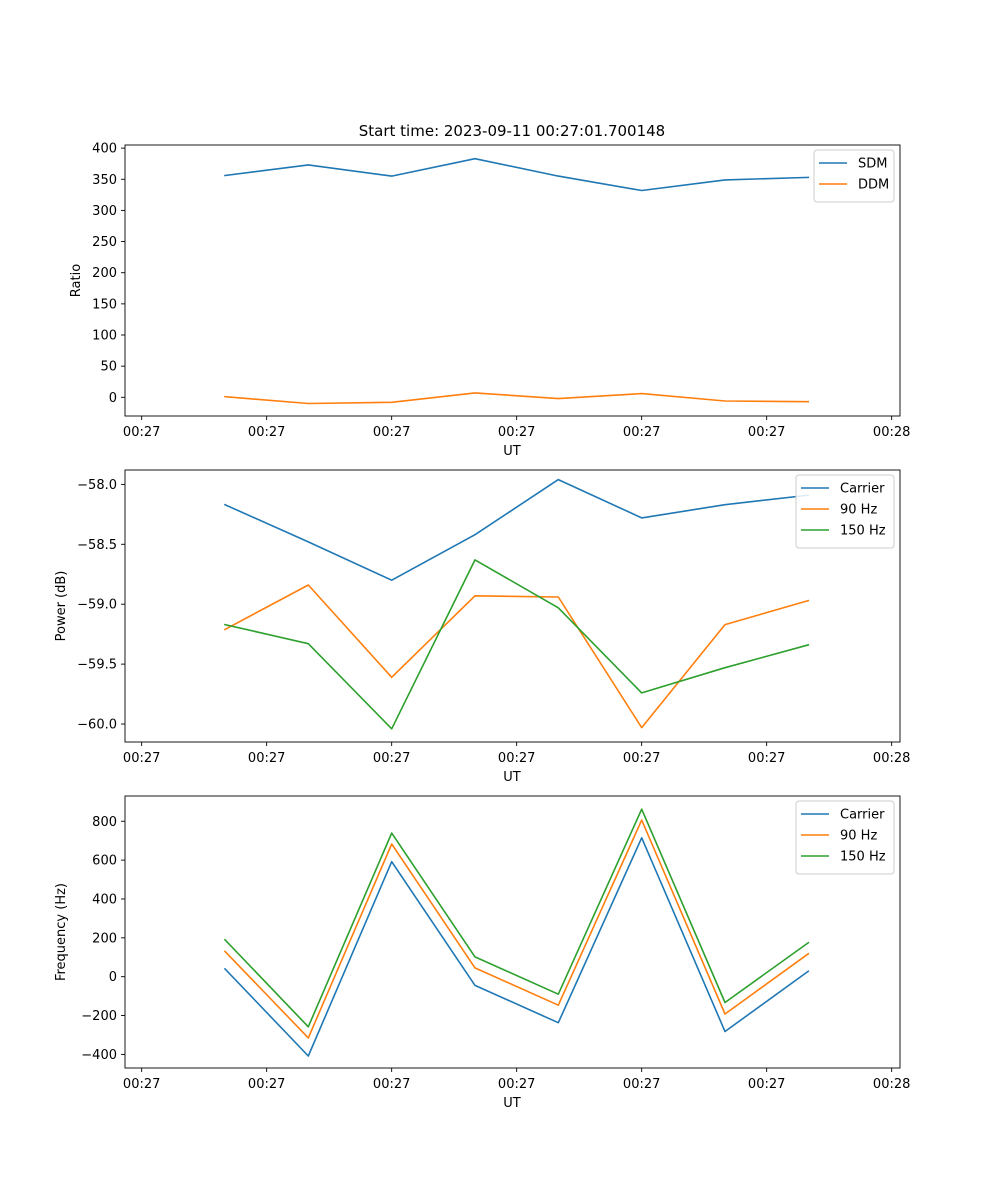 The height and width of the screenshot is (1200, 1000). What do you see at coordinates (104, 242) in the screenshot?
I see `y-tick-label-ratio-5: 250` at bounding box center [104, 242].